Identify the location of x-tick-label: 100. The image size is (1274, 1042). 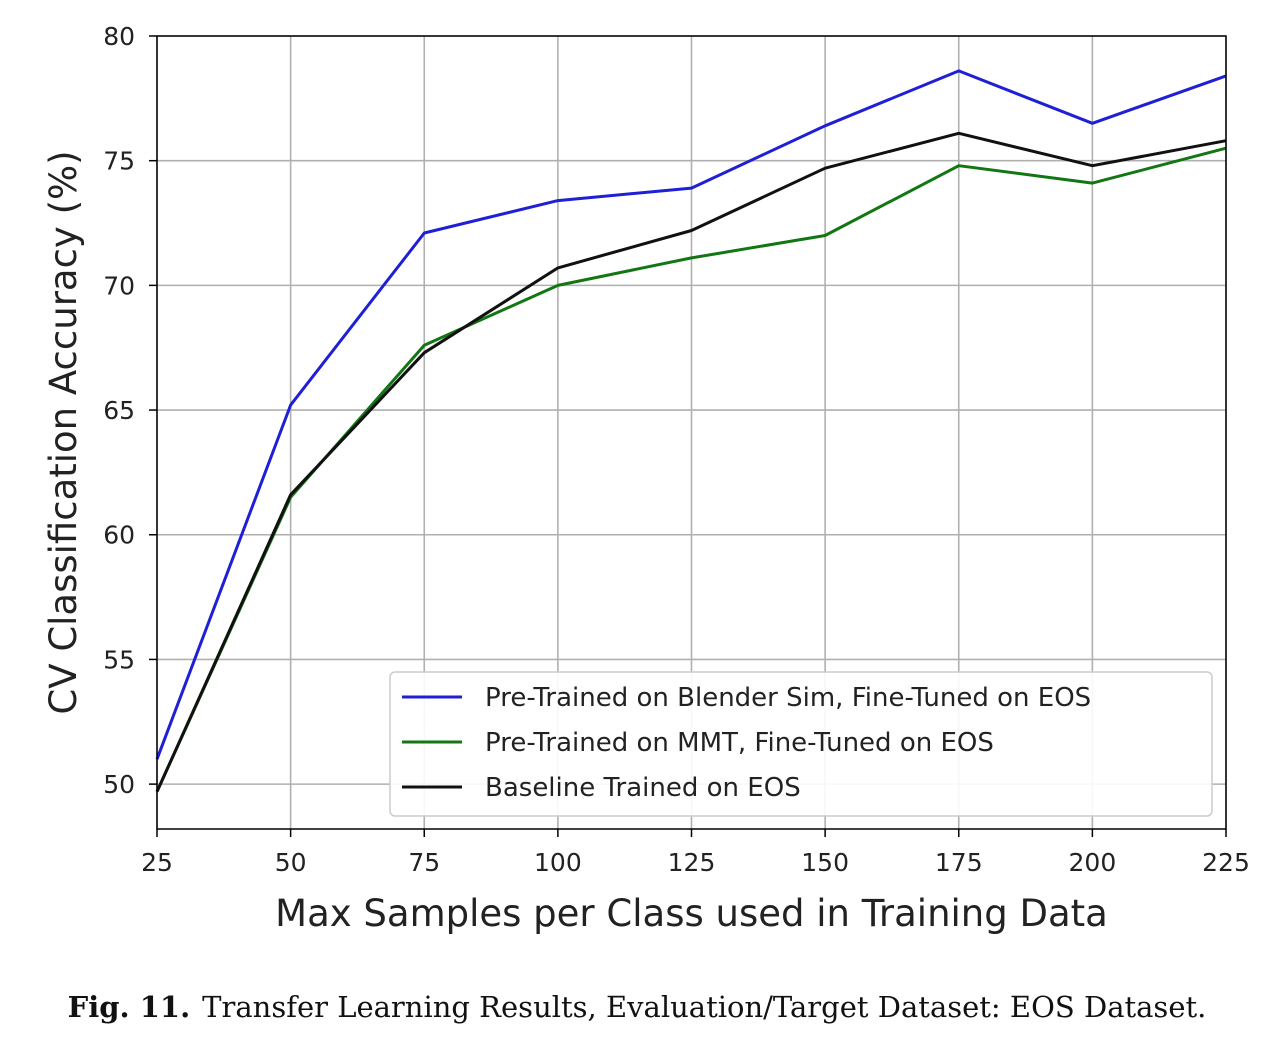
(558, 862).